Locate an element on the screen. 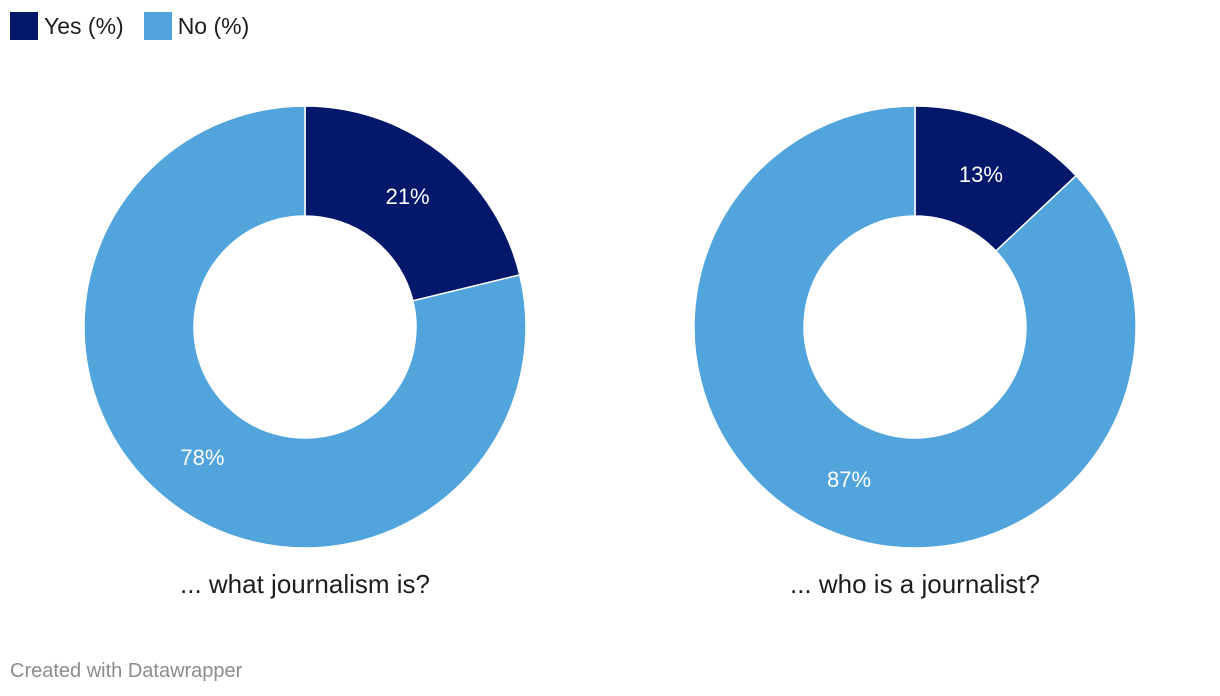 Image resolution: width=1220 pixels, height=696 pixels. chart-title-1: ... who is a journalist? is located at coordinates (915, 584).